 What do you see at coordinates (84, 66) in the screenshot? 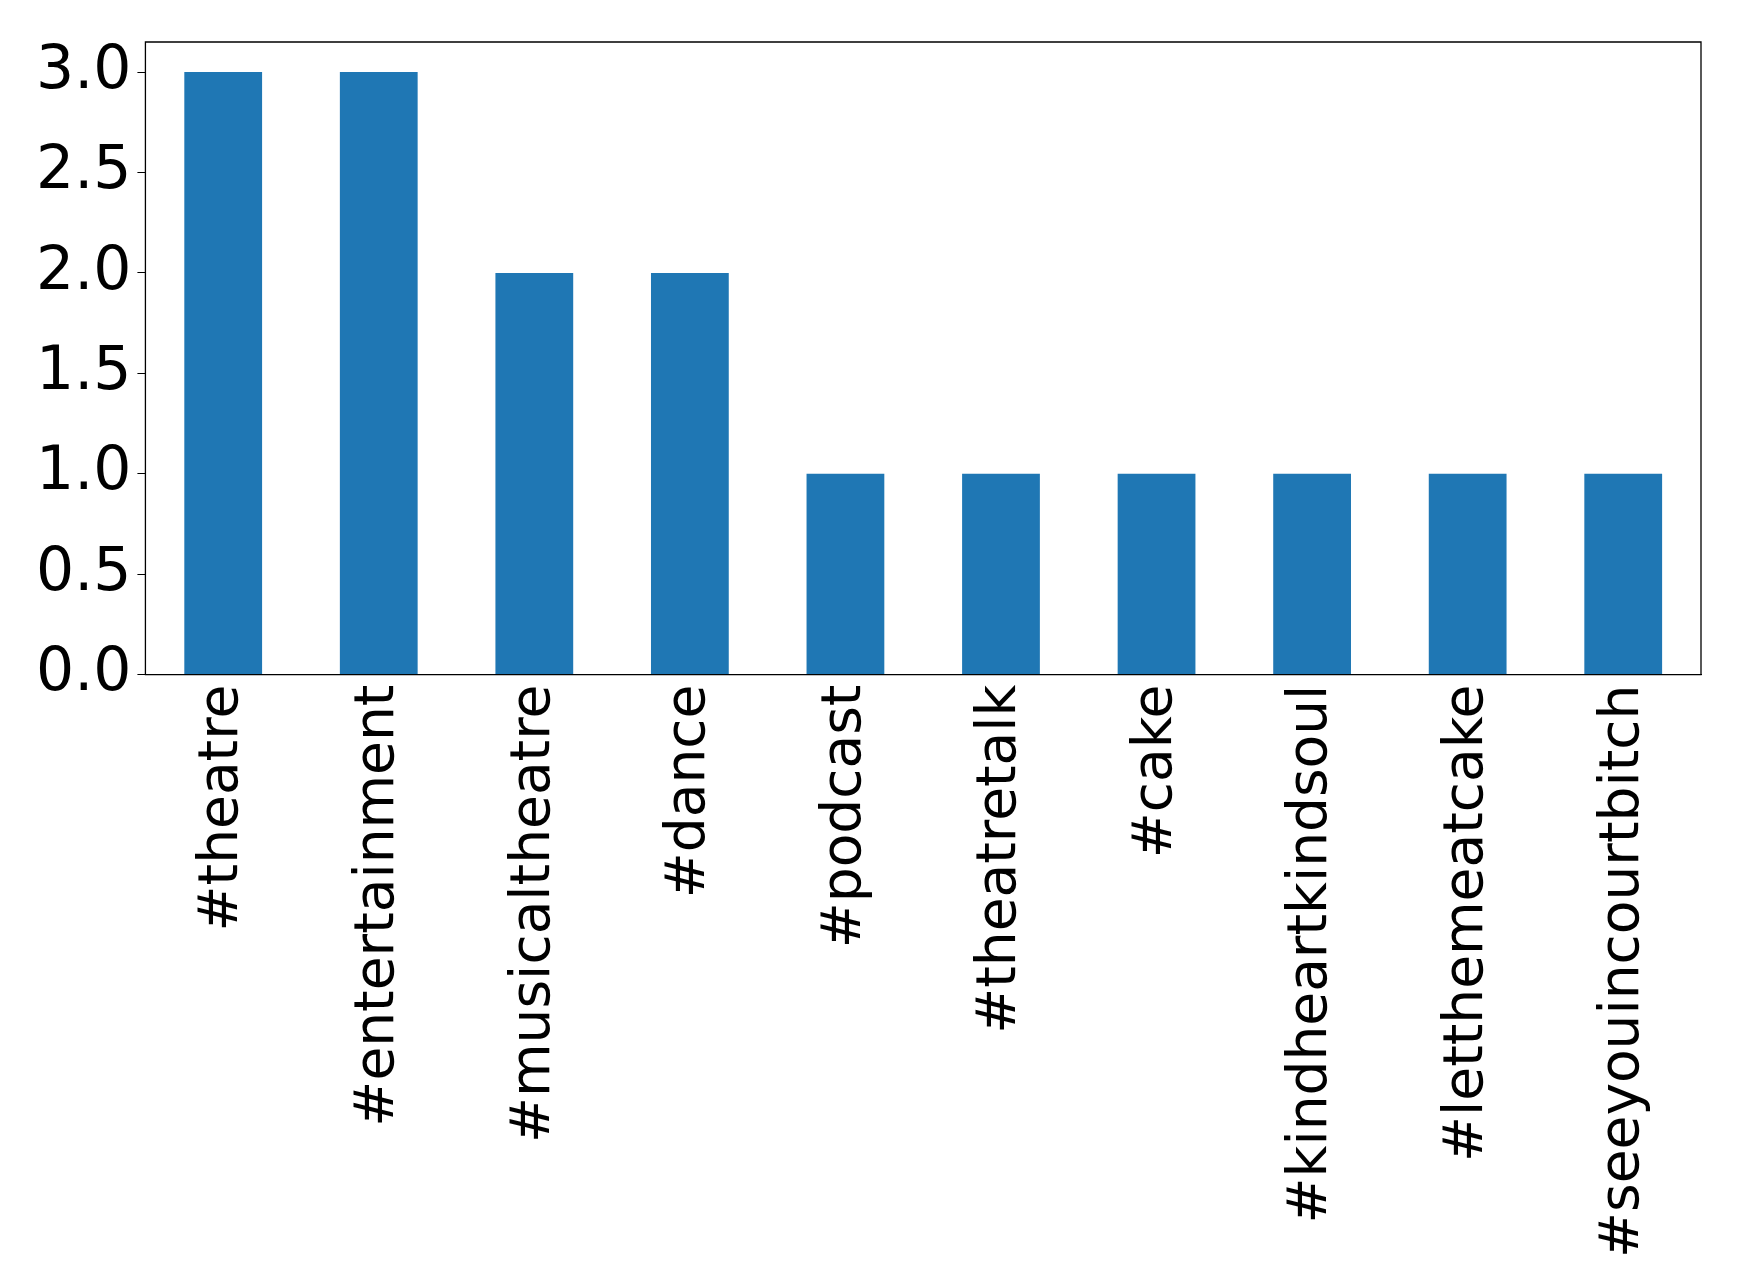
I see `y-tick-label: 3.0` at bounding box center [84, 66].